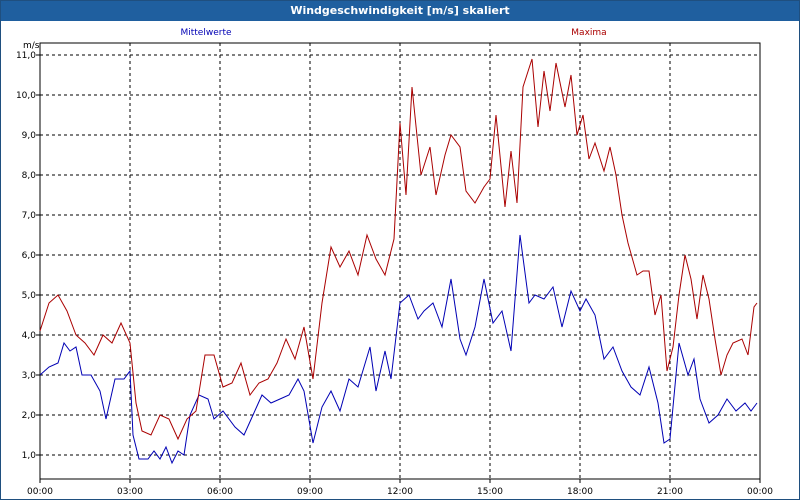 The image size is (800, 500). Describe the element at coordinates (220, 492) in the screenshot. I see `x-tick-time: 06:00` at that location.